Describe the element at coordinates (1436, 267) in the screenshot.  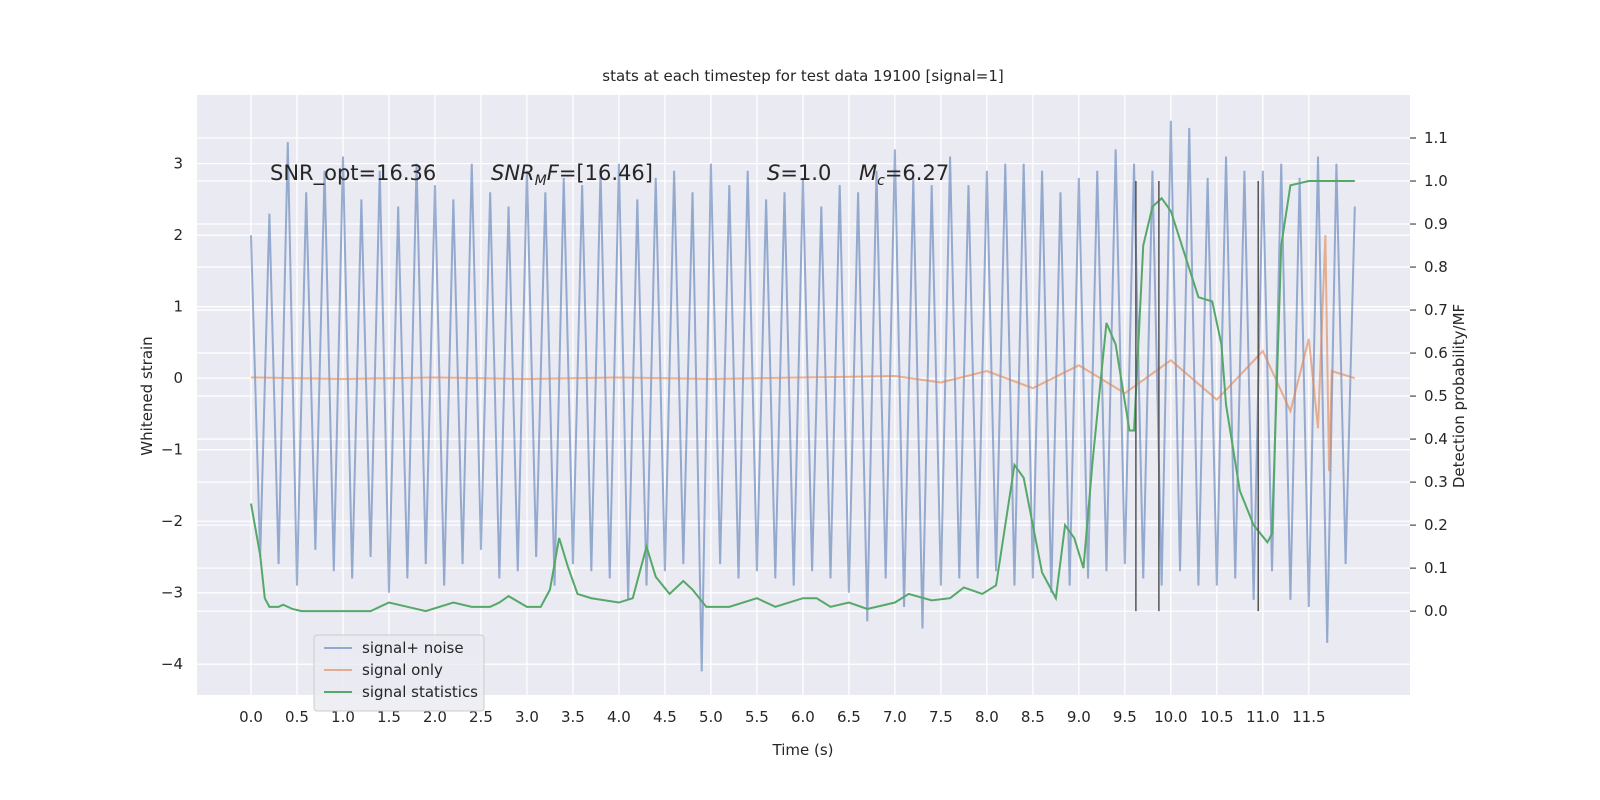
I see `y2-tick-label: 0.8` at that location.